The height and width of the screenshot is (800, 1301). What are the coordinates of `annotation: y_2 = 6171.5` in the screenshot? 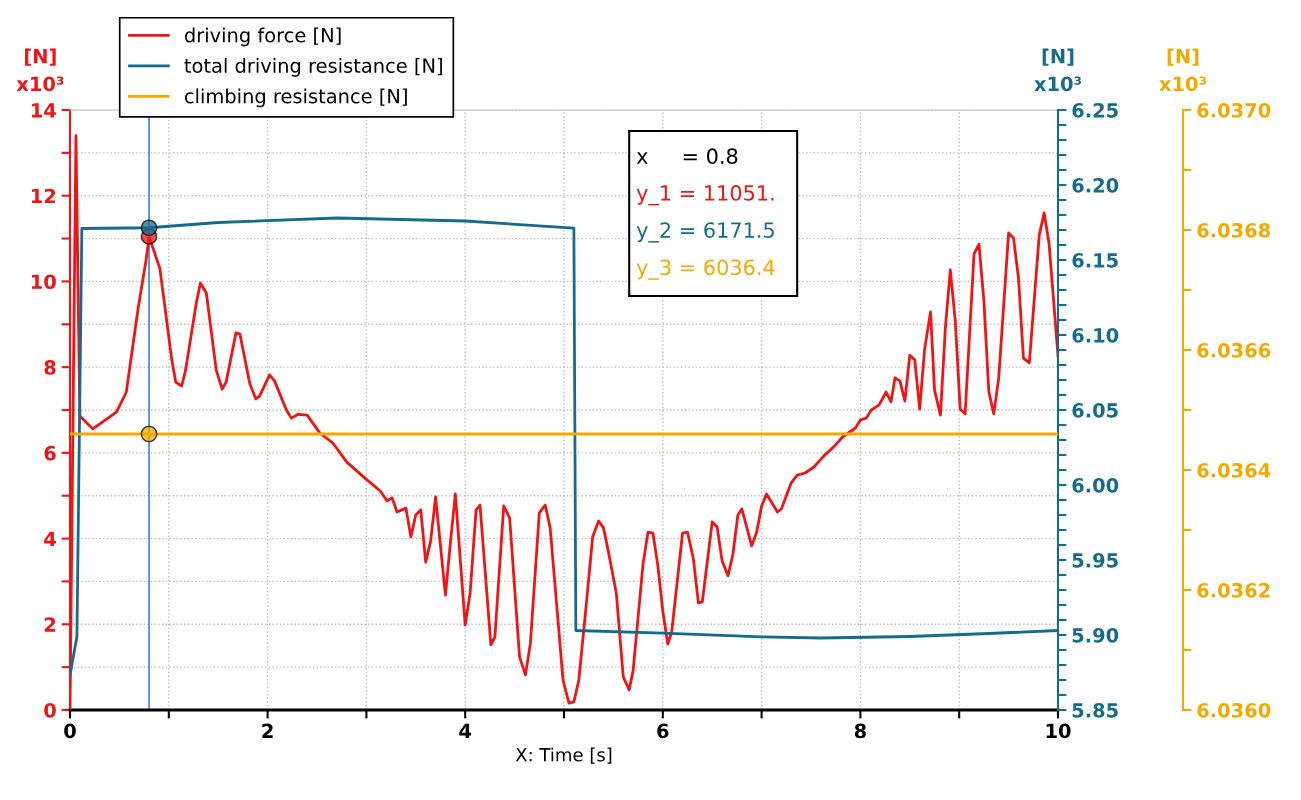 It's located at (705, 232).